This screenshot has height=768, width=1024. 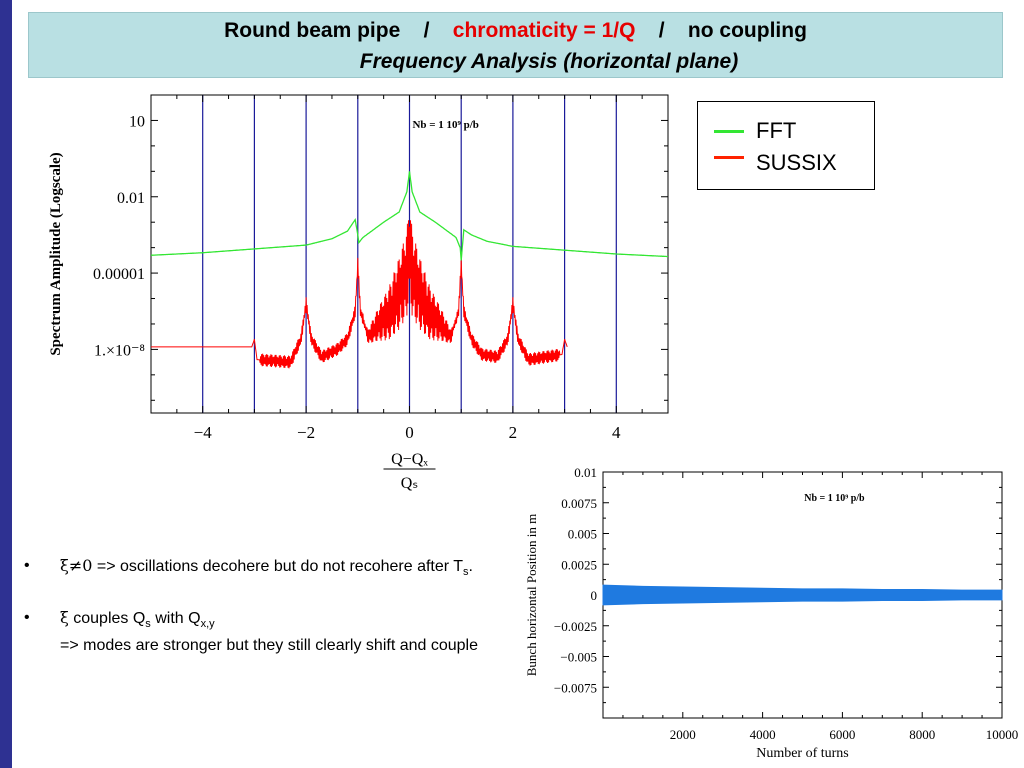 What do you see at coordinates (842, 734) in the screenshot?
I see `x-tick-label: 6000` at bounding box center [842, 734].